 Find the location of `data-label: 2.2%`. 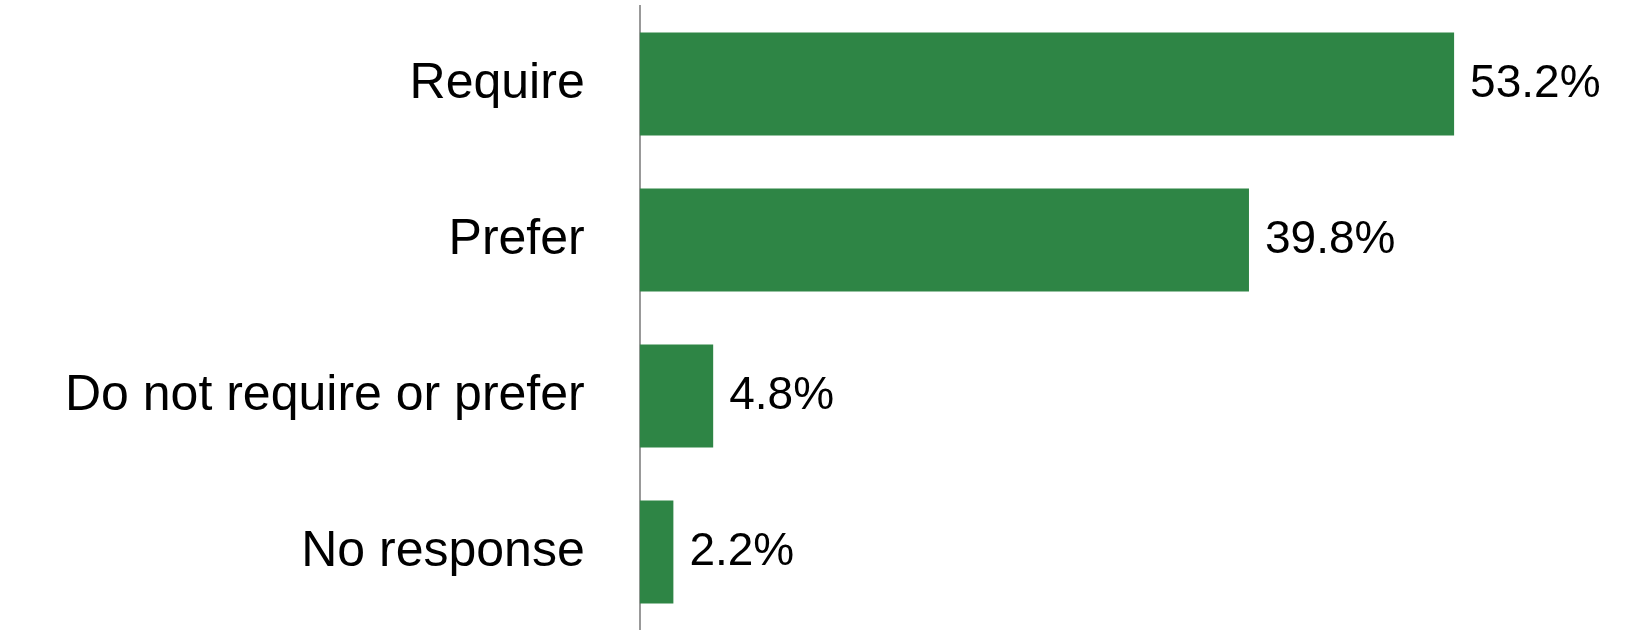

data-label: 2.2% is located at coordinates (742, 548).